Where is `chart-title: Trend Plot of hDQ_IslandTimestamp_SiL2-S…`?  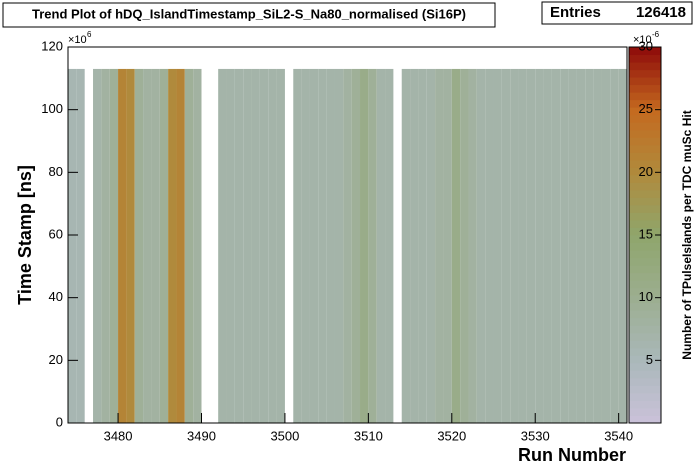
chart-title: Trend Plot of hDQ_IslandTimestamp_SiL2-S… is located at coordinates (249, 13).